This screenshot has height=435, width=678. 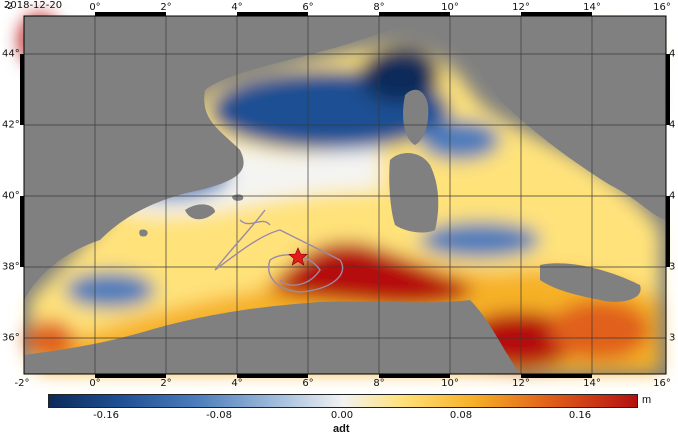 What do you see at coordinates (219, 415) in the screenshot?
I see `colorbar-tick-label: -0.08` at bounding box center [219, 415].